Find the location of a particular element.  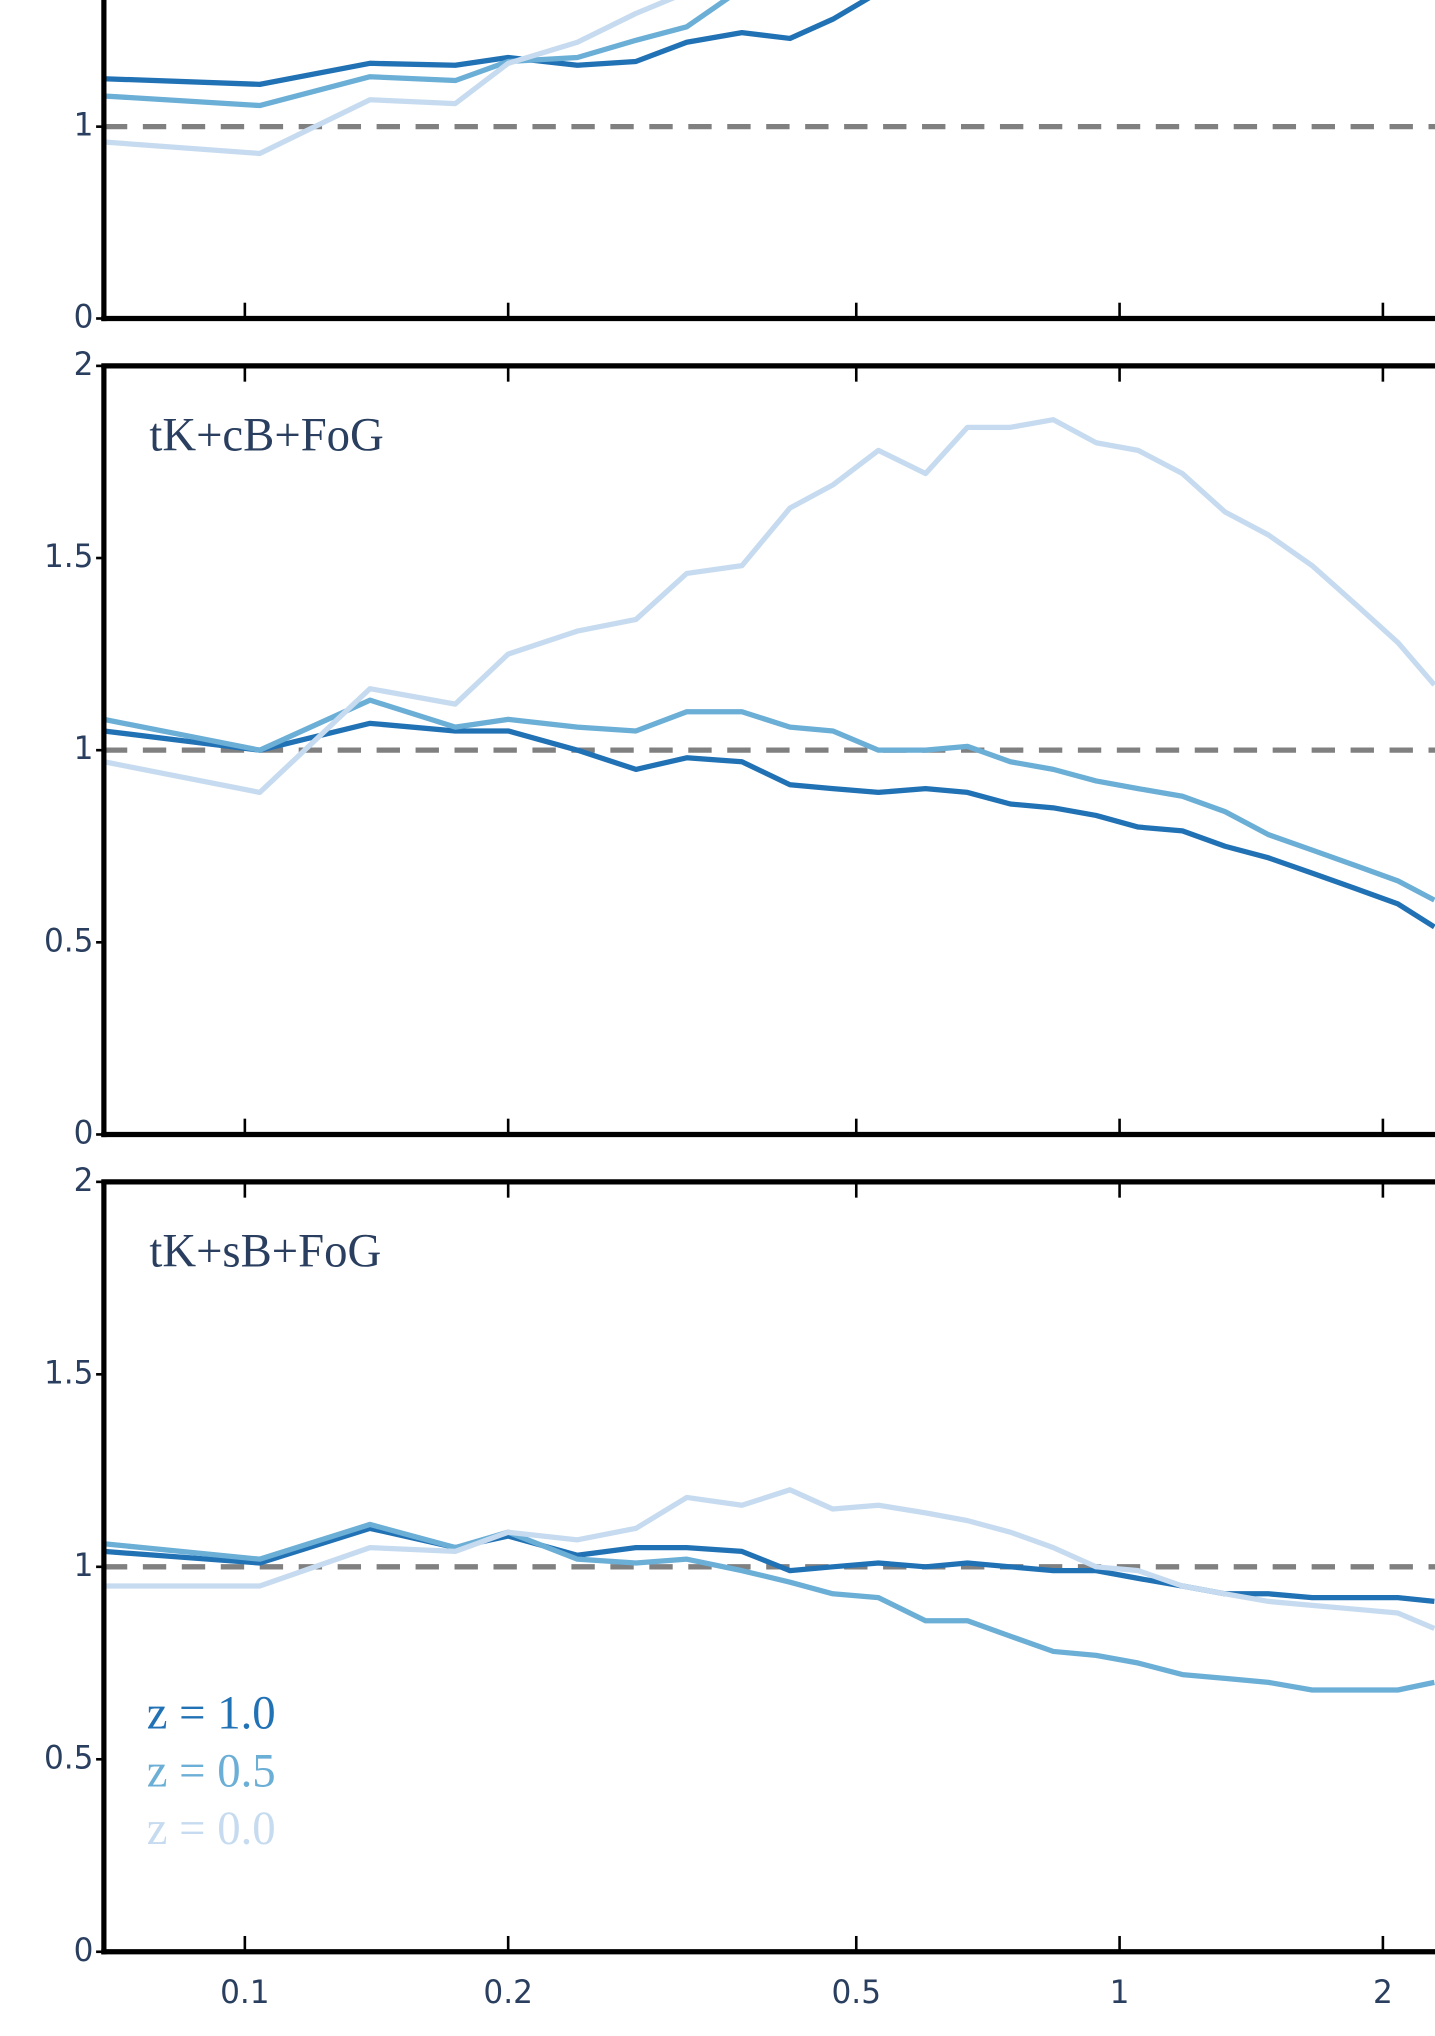

x-tick-label: 0.5 is located at coordinates (856, 1993).